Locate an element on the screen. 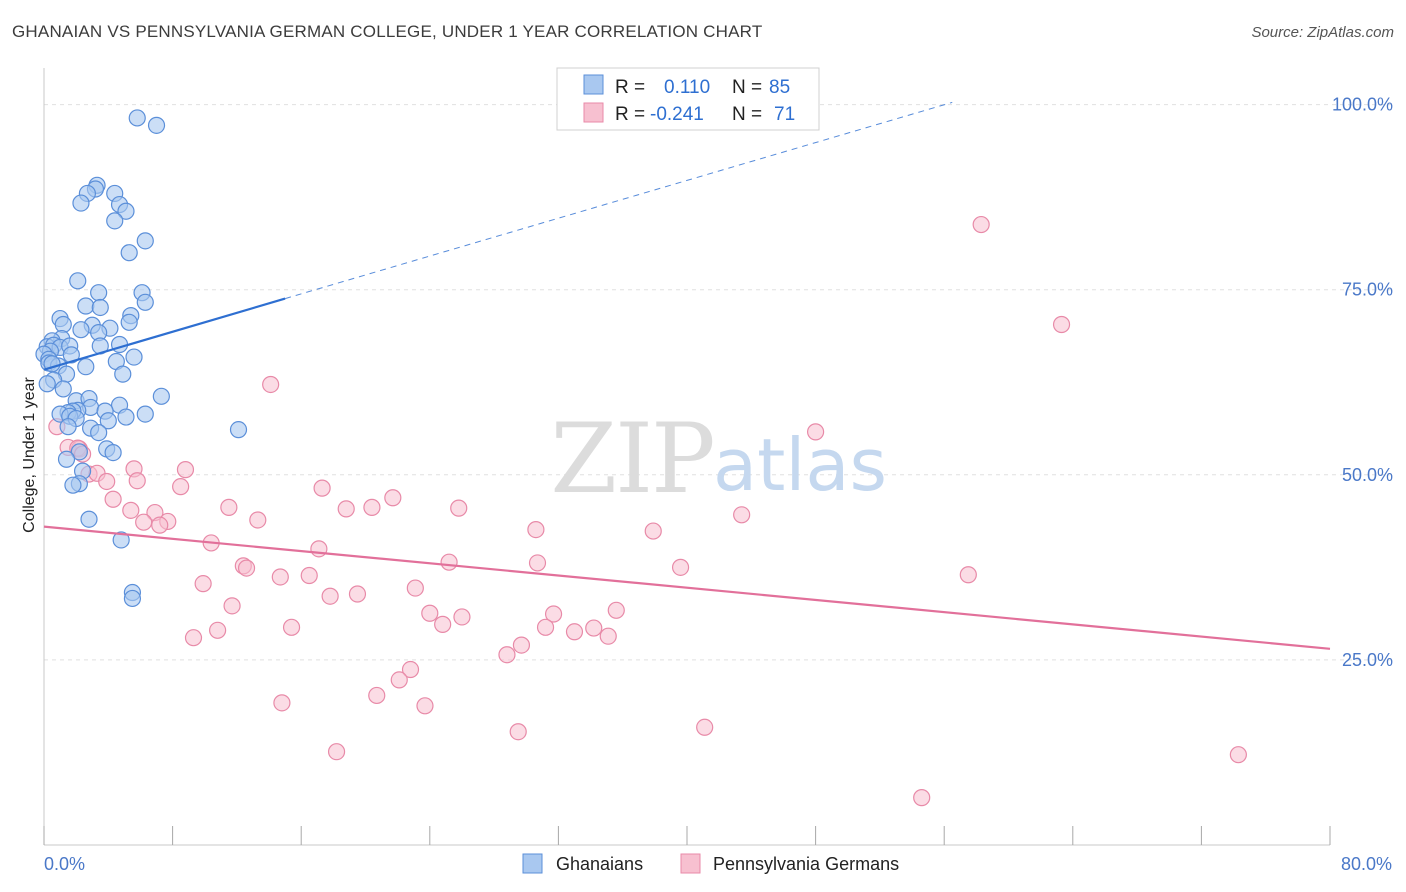 Image resolution: width=1406 pixels, height=892 pixels. bottom-legend: Ghanaians Pennsylvania Germans is located at coordinates (710, 863).